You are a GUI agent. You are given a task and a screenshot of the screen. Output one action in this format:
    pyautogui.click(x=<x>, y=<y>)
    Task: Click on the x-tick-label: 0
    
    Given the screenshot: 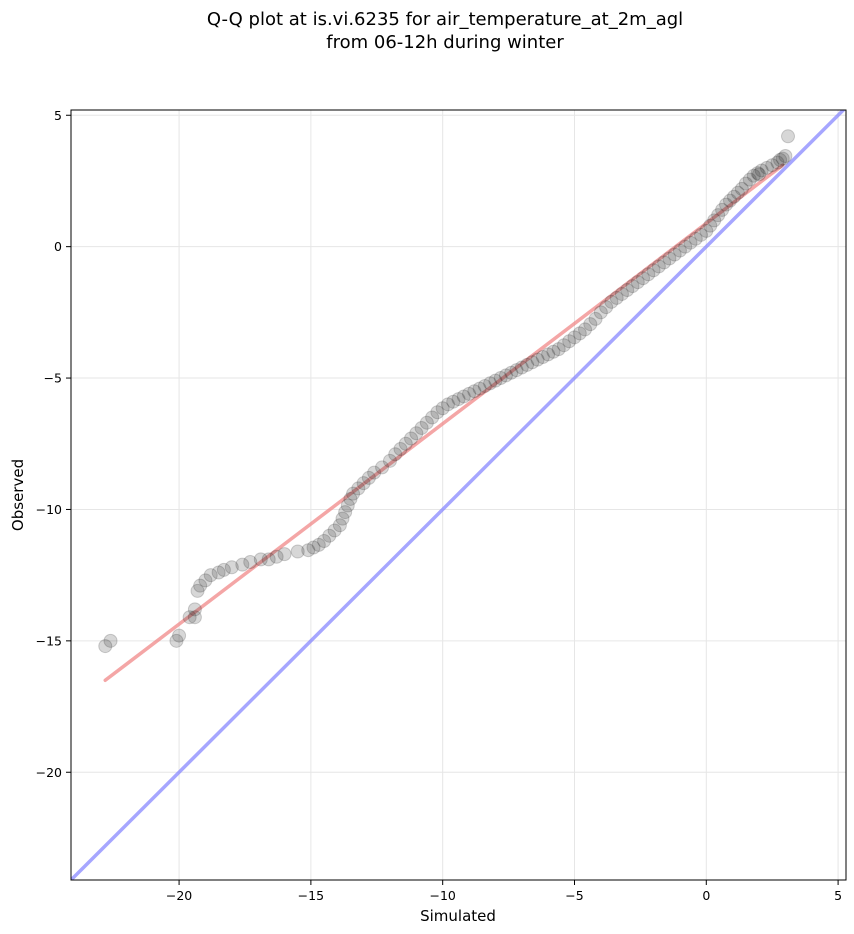 What is the action you would take?
    pyautogui.click(x=706, y=895)
    